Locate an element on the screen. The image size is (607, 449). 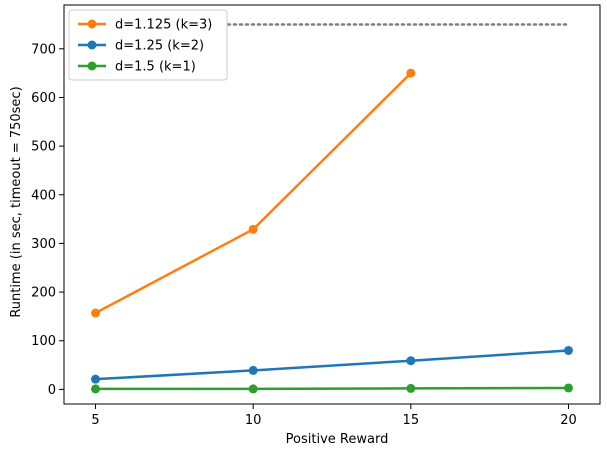
x-tick-label: 5 is located at coordinates (95, 420).